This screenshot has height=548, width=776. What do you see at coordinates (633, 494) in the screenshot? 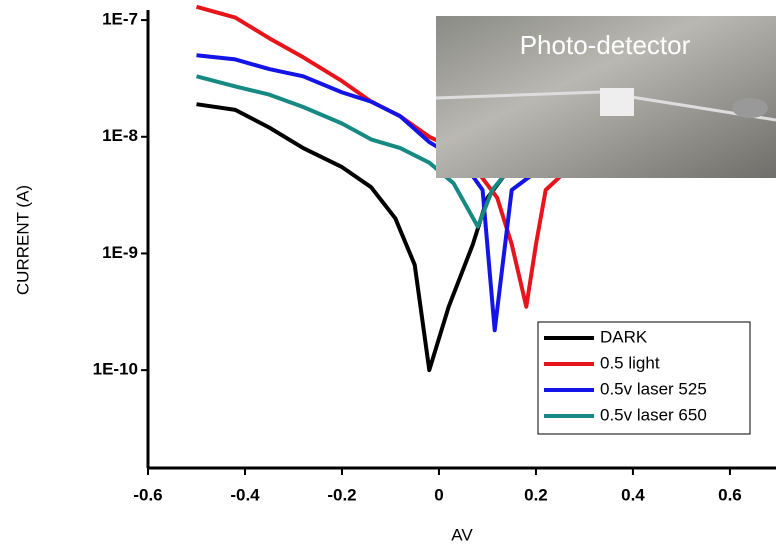
I see `x-tick-label: 0.4` at bounding box center [633, 494].